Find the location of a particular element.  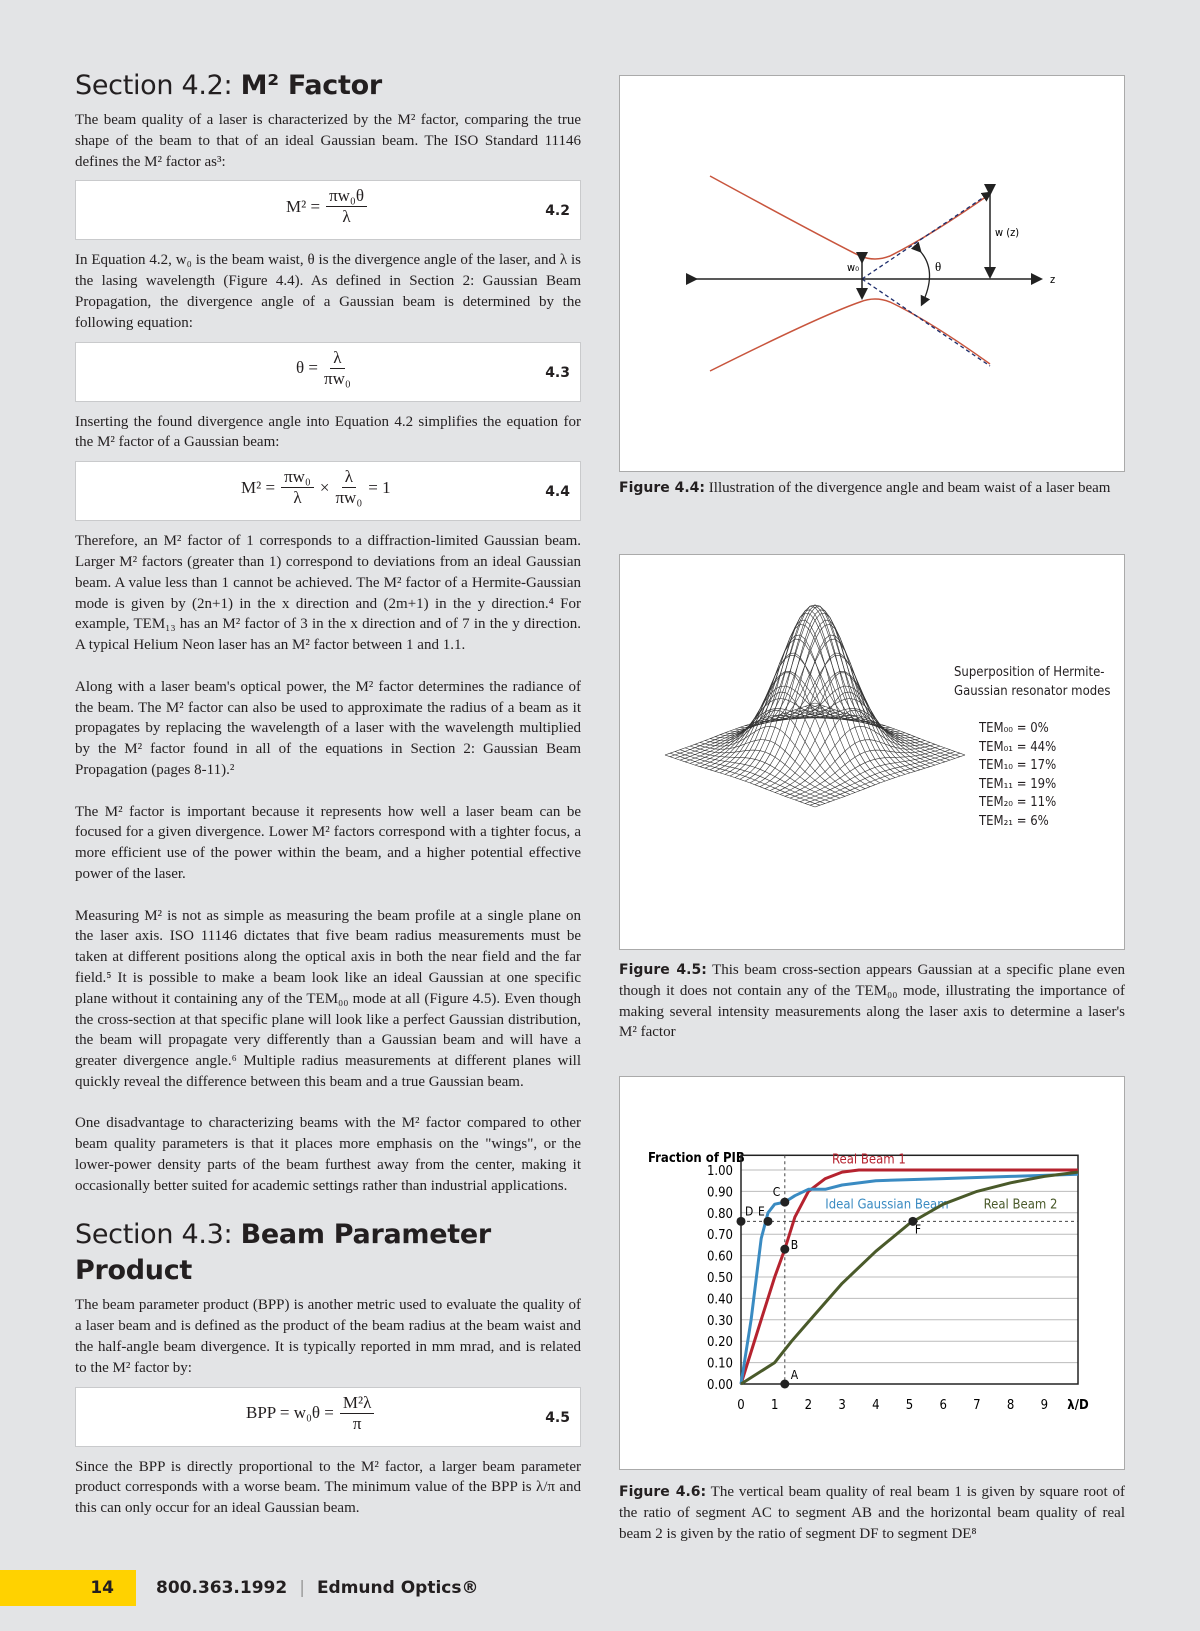

x-tick-label: 1 is located at coordinates (774, 1405).